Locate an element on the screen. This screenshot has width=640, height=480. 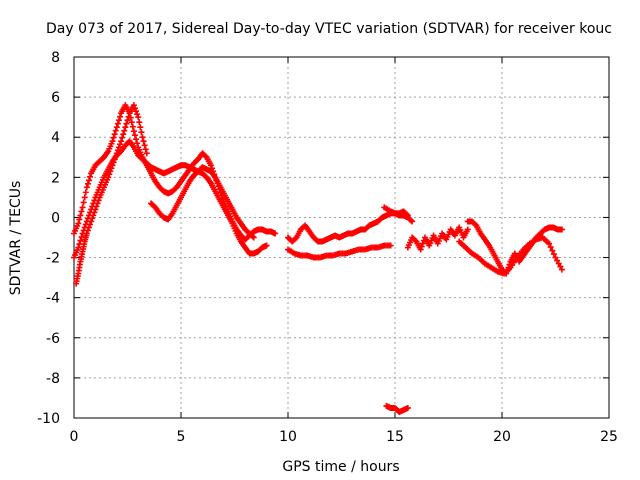
series-track-c is located at coordinates (111, 194).